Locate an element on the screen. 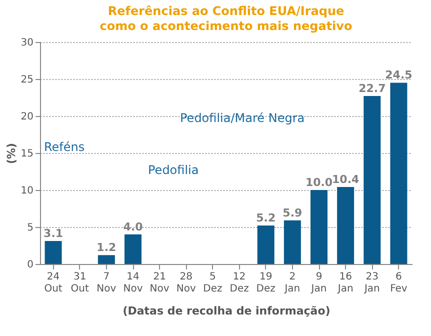  data-label: 4.0 is located at coordinates (133, 227).